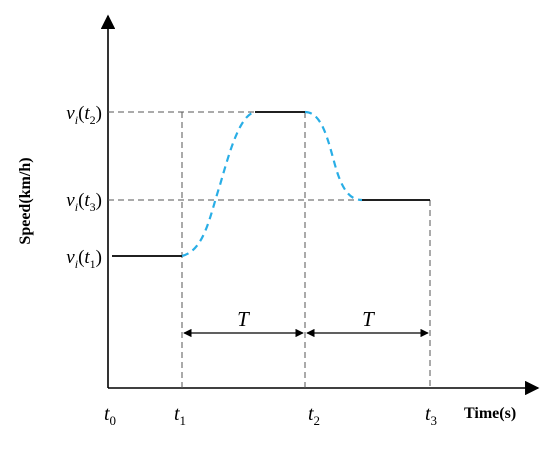  What do you see at coordinates (180, 415) in the screenshot?
I see `x-tick-t1: t1` at bounding box center [180, 415].